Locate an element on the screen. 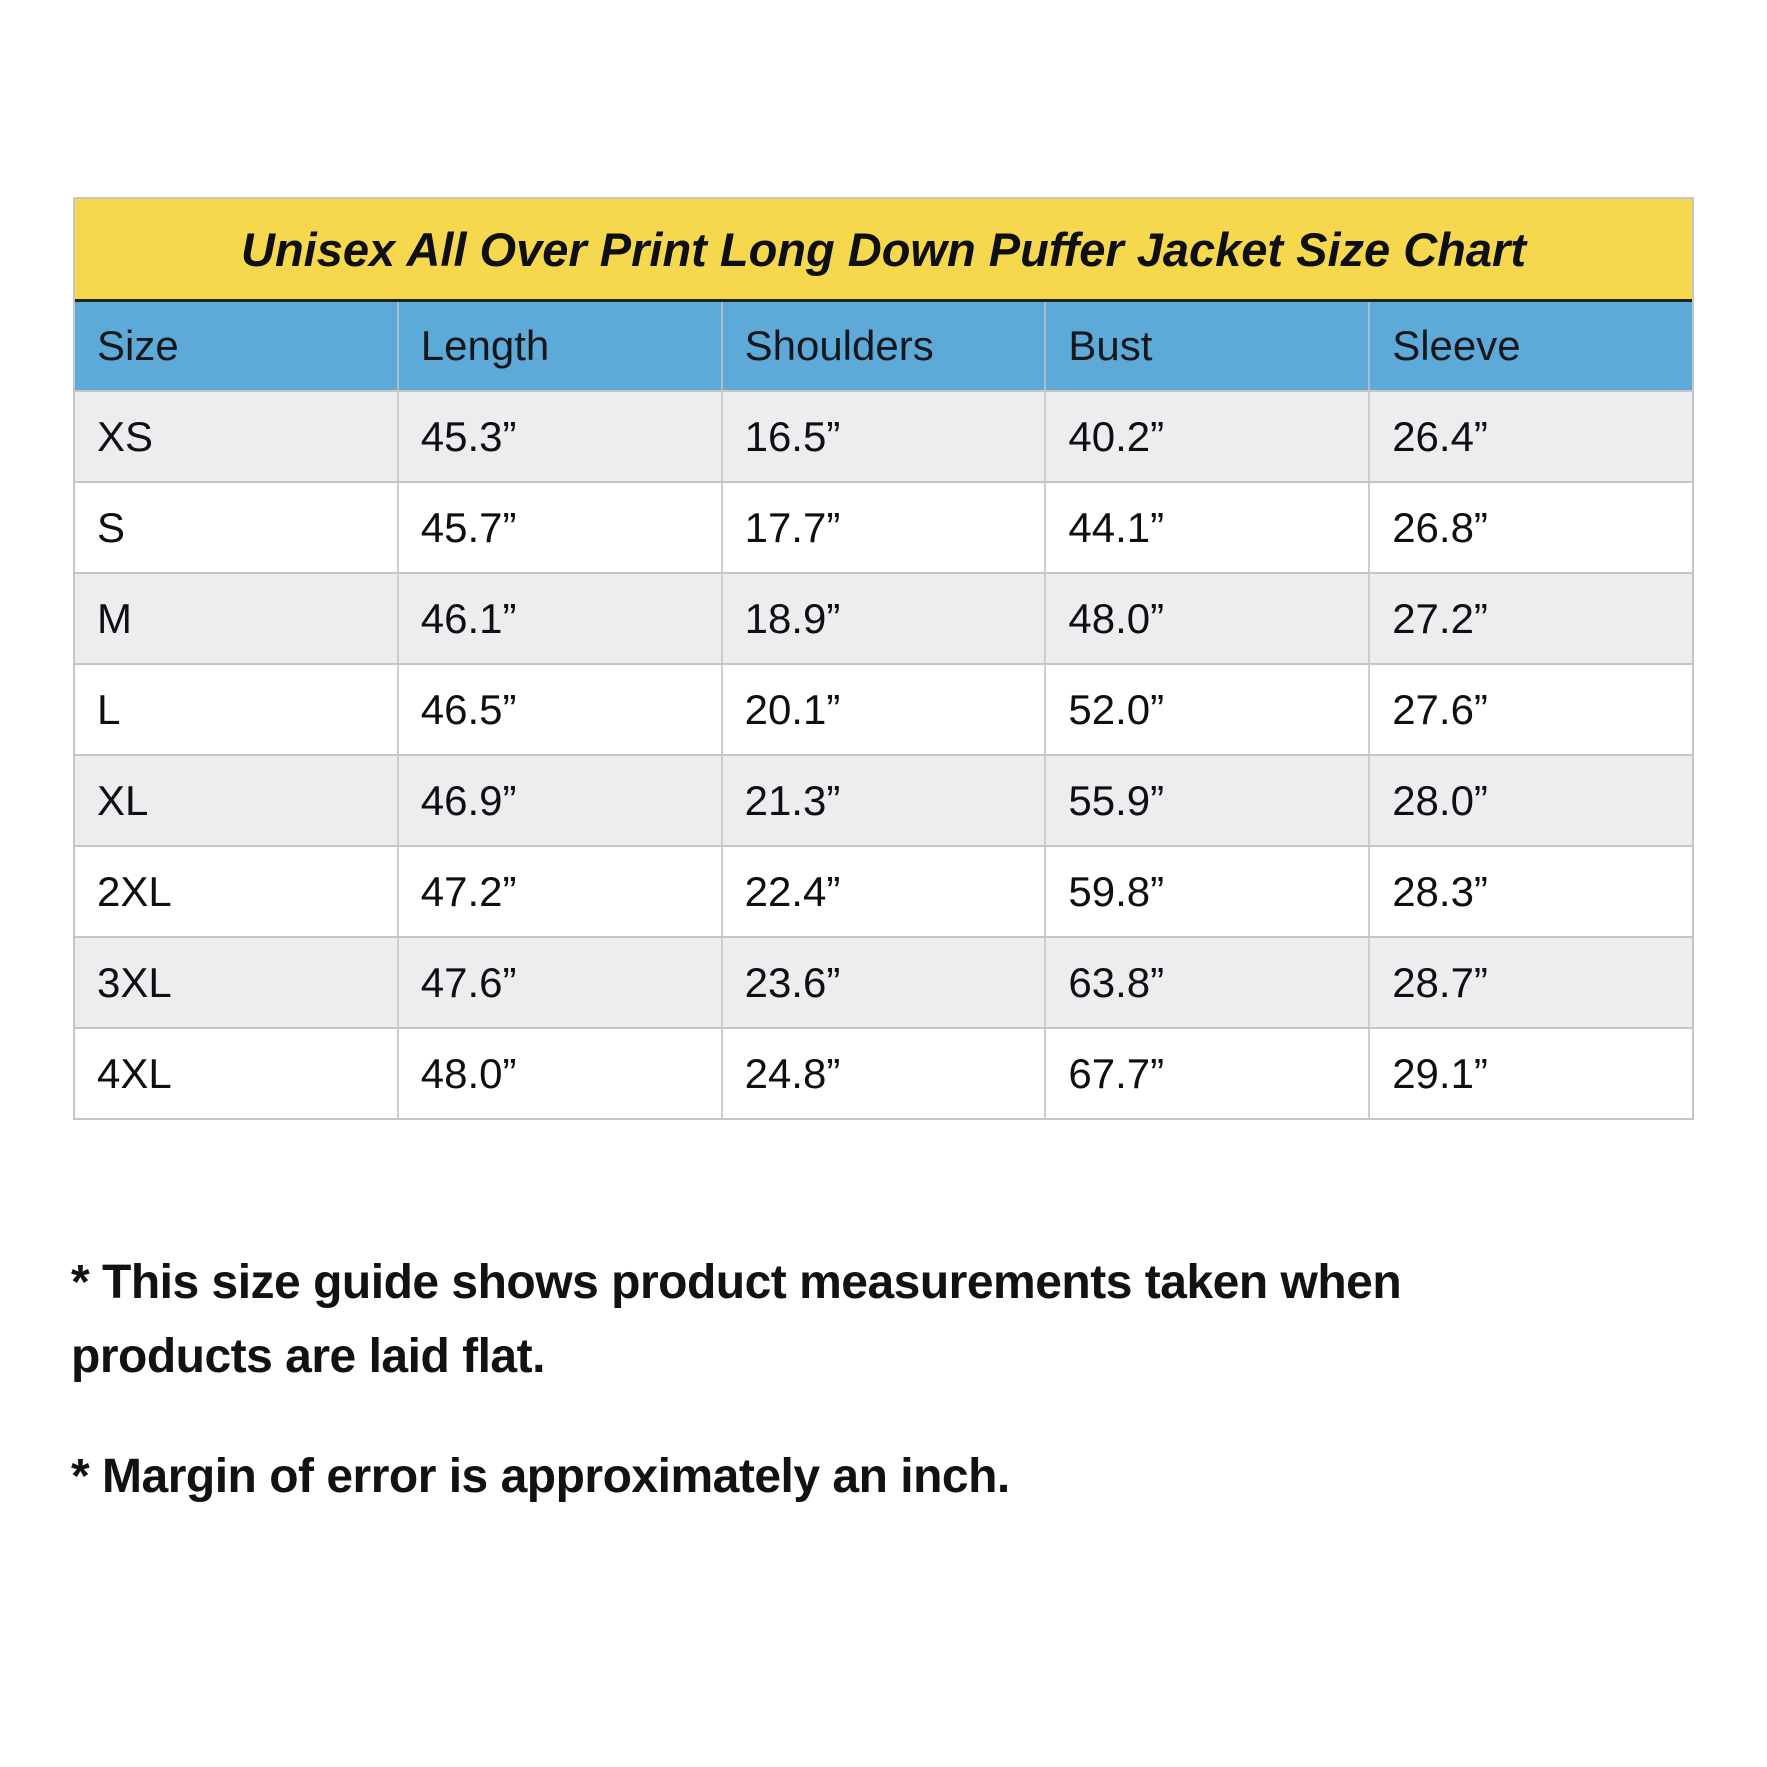  measurement-value: 55.9” is located at coordinates (1206, 800).